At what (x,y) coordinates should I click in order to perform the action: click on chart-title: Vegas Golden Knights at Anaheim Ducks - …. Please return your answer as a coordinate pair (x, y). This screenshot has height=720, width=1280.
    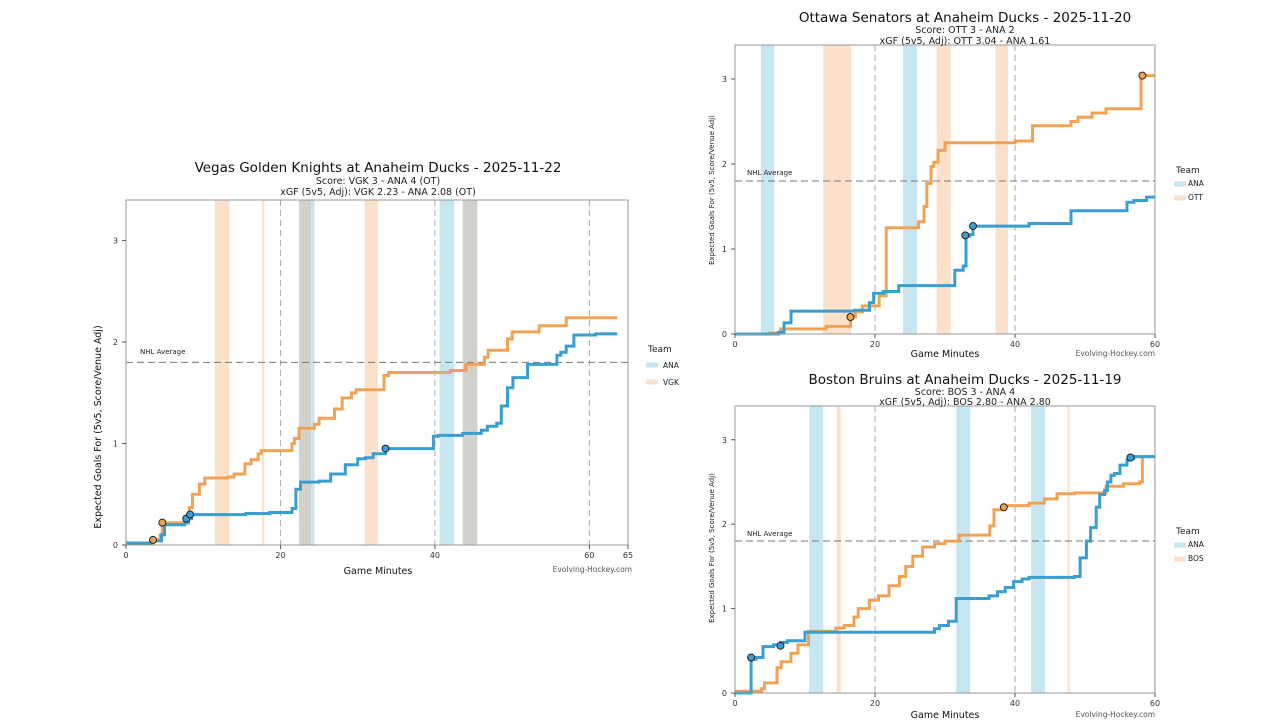
    Looking at the image, I should click on (378, 168).